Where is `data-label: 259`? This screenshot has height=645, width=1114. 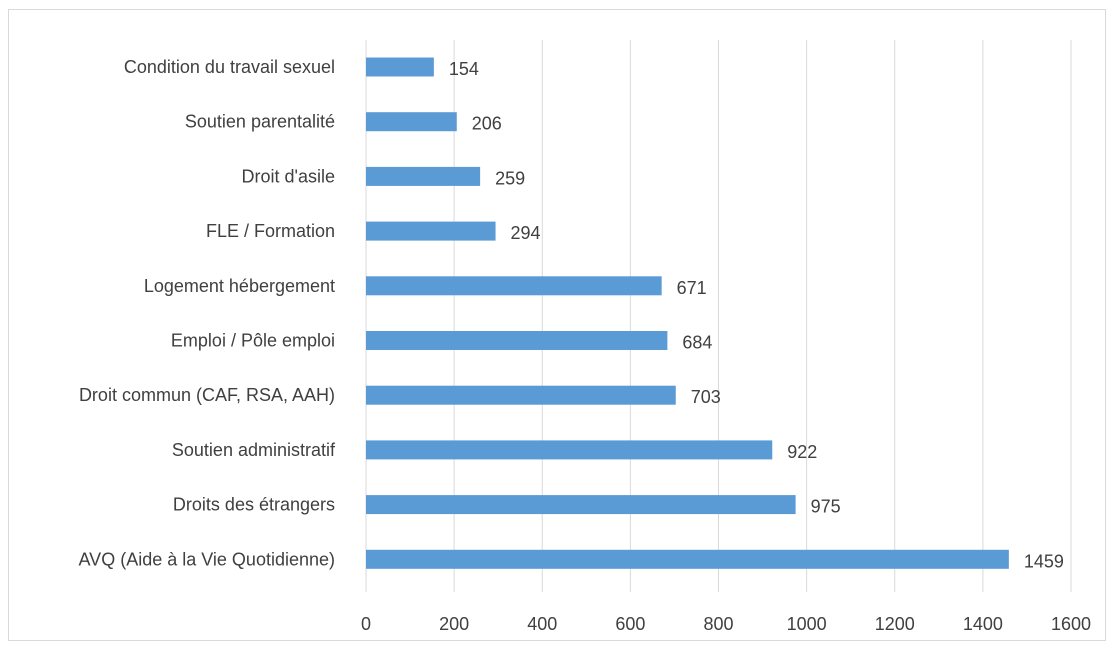 data-label: 259 is located at coordinates (510, 178).